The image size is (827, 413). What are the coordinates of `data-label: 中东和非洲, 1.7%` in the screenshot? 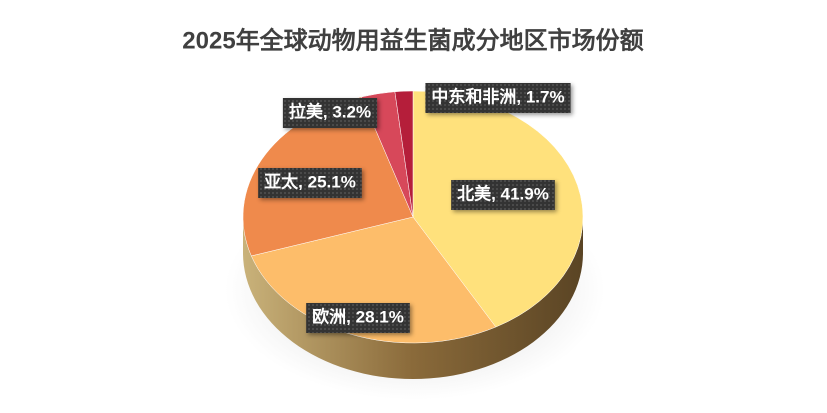 It's located at (497, 96).